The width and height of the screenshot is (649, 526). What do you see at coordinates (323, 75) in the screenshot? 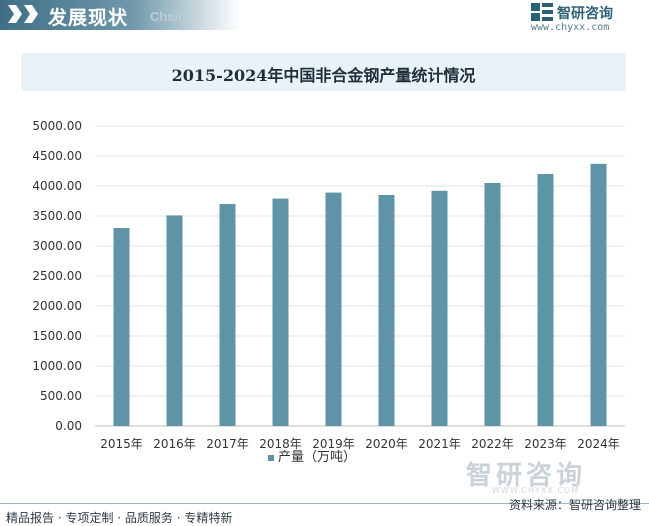
I see `chart-title: 2015-2024年中国非合金钢产量统计情况` at bounding box center [323, 75].